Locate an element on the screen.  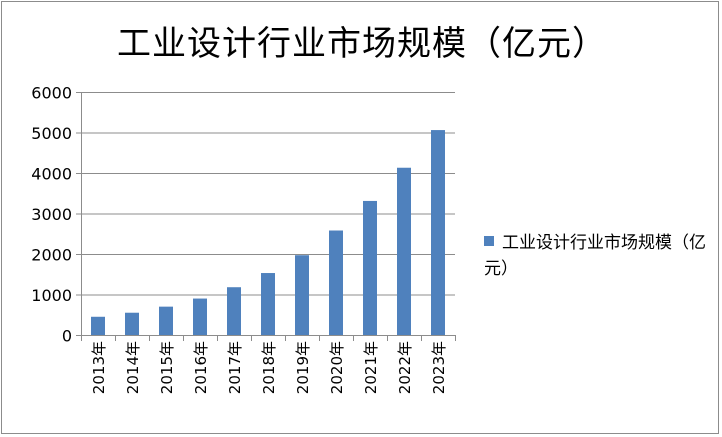
x-tick-label: 2023年 is located at coordinates (439, 367).